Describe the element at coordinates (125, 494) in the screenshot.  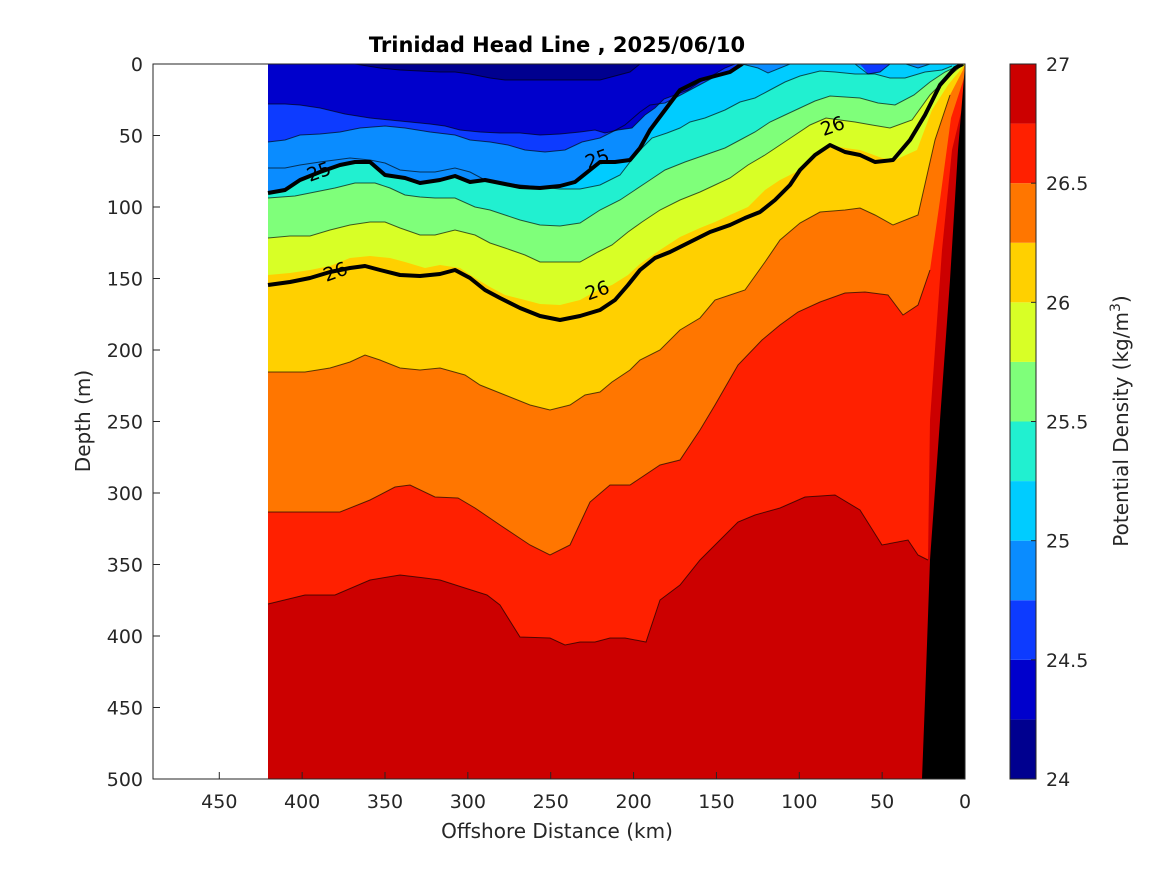
I see `y-tick-label: 300` at that location.